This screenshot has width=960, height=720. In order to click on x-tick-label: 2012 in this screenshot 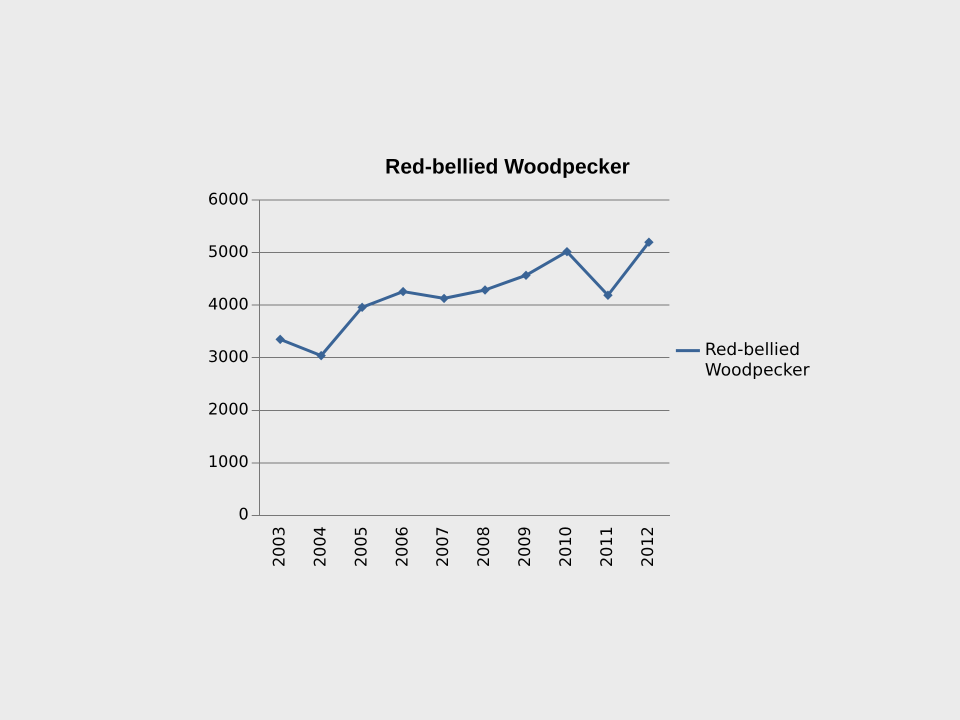, I will do `click(648, 546)`.